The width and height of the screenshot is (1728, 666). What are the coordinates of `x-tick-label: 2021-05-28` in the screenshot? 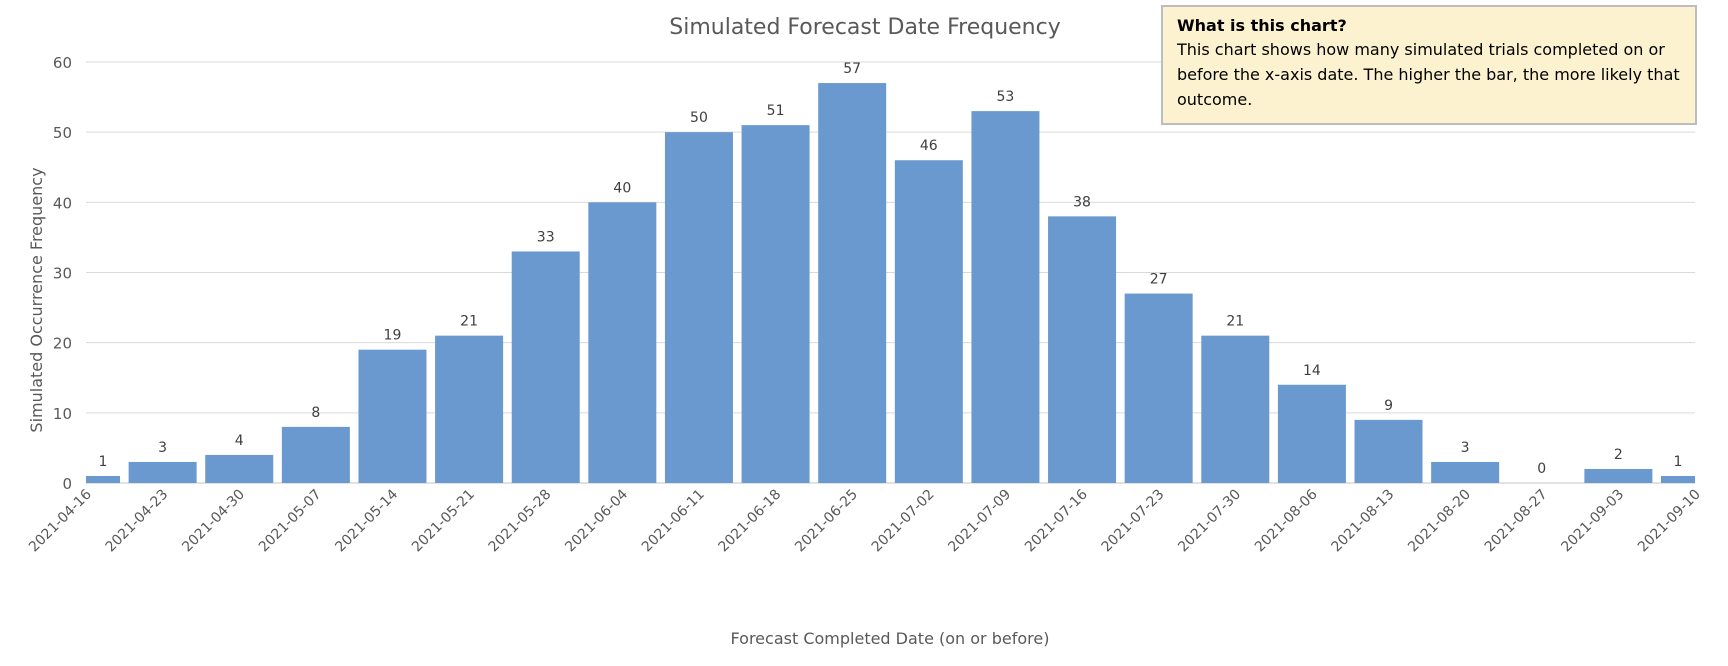 It's located at (520, 521).